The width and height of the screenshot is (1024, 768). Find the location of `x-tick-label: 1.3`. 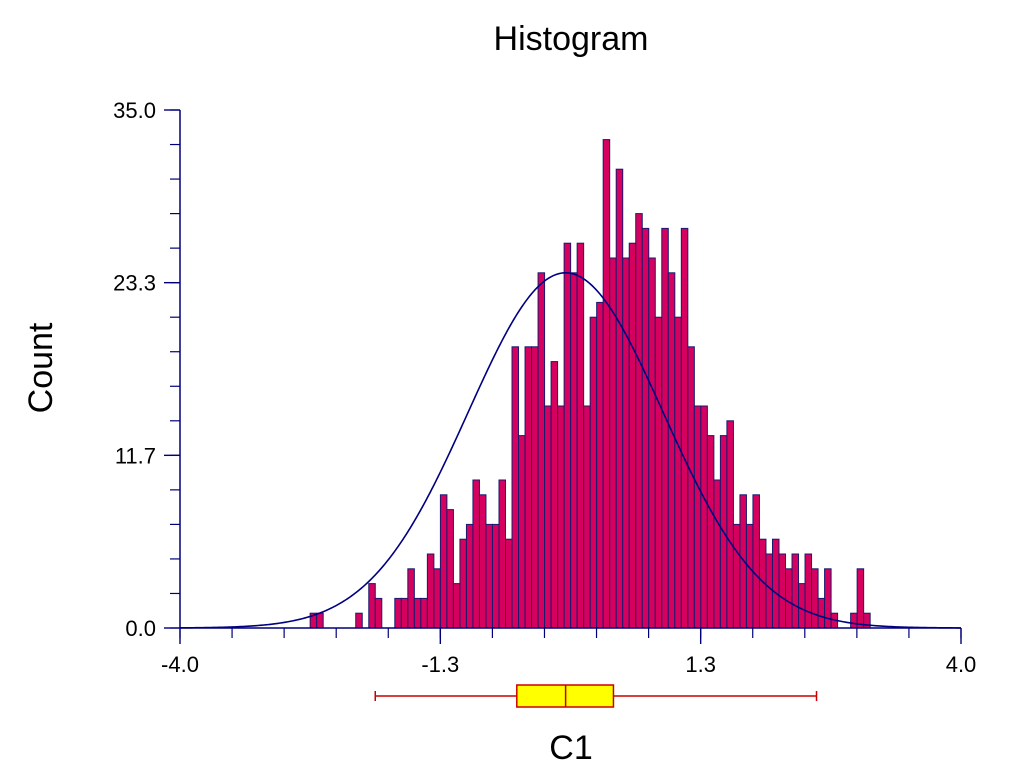

x-tick-label: 1.3 is located at coordinates (700, 664).